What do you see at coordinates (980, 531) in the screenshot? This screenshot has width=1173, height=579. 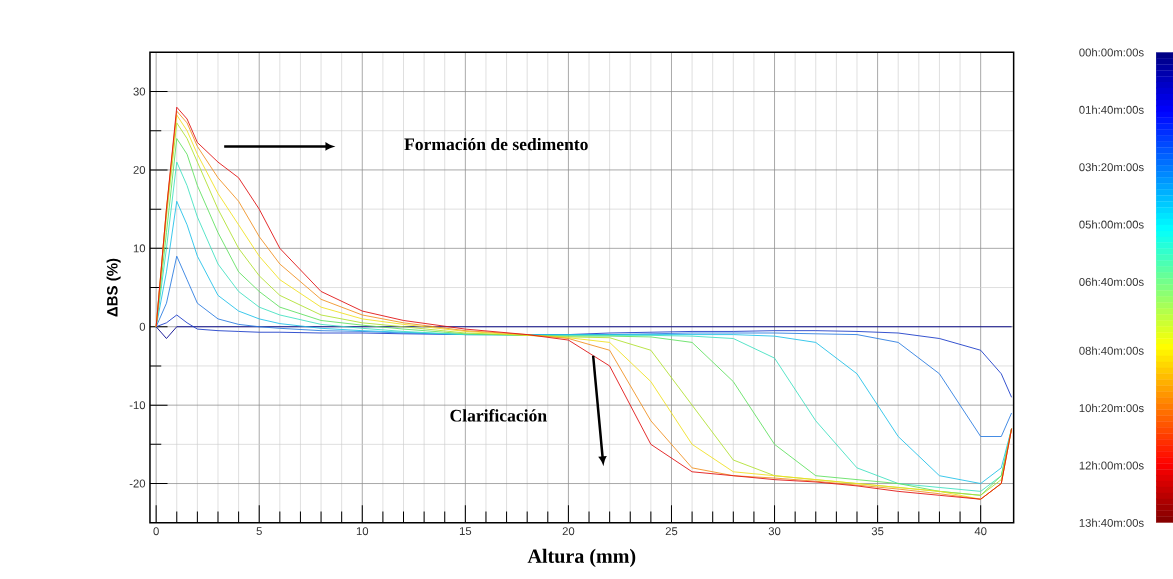 I see `x-tick-label: 40` at bounding box center [980, 531].